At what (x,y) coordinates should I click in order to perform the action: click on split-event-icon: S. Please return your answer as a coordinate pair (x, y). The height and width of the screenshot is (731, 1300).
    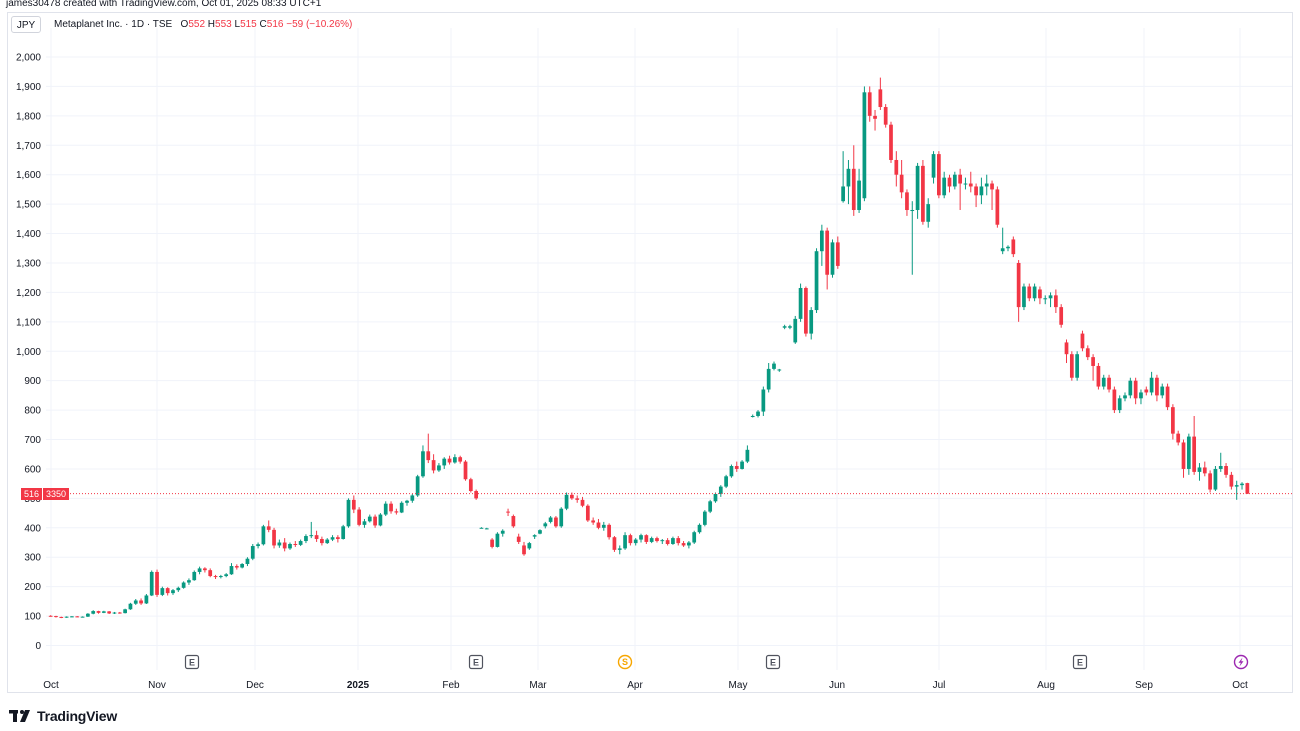
    Looking at the image, I should click on (625, 662).